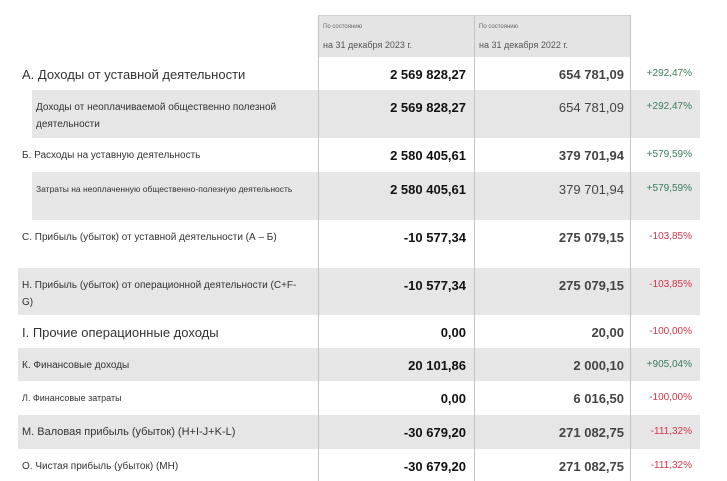 The image size is (727, 481). What do you see at coordinates (120, 332) in the screenshot?
I see `row-label: I. Прочие операционные доходы` at bounding box center [120, 332].